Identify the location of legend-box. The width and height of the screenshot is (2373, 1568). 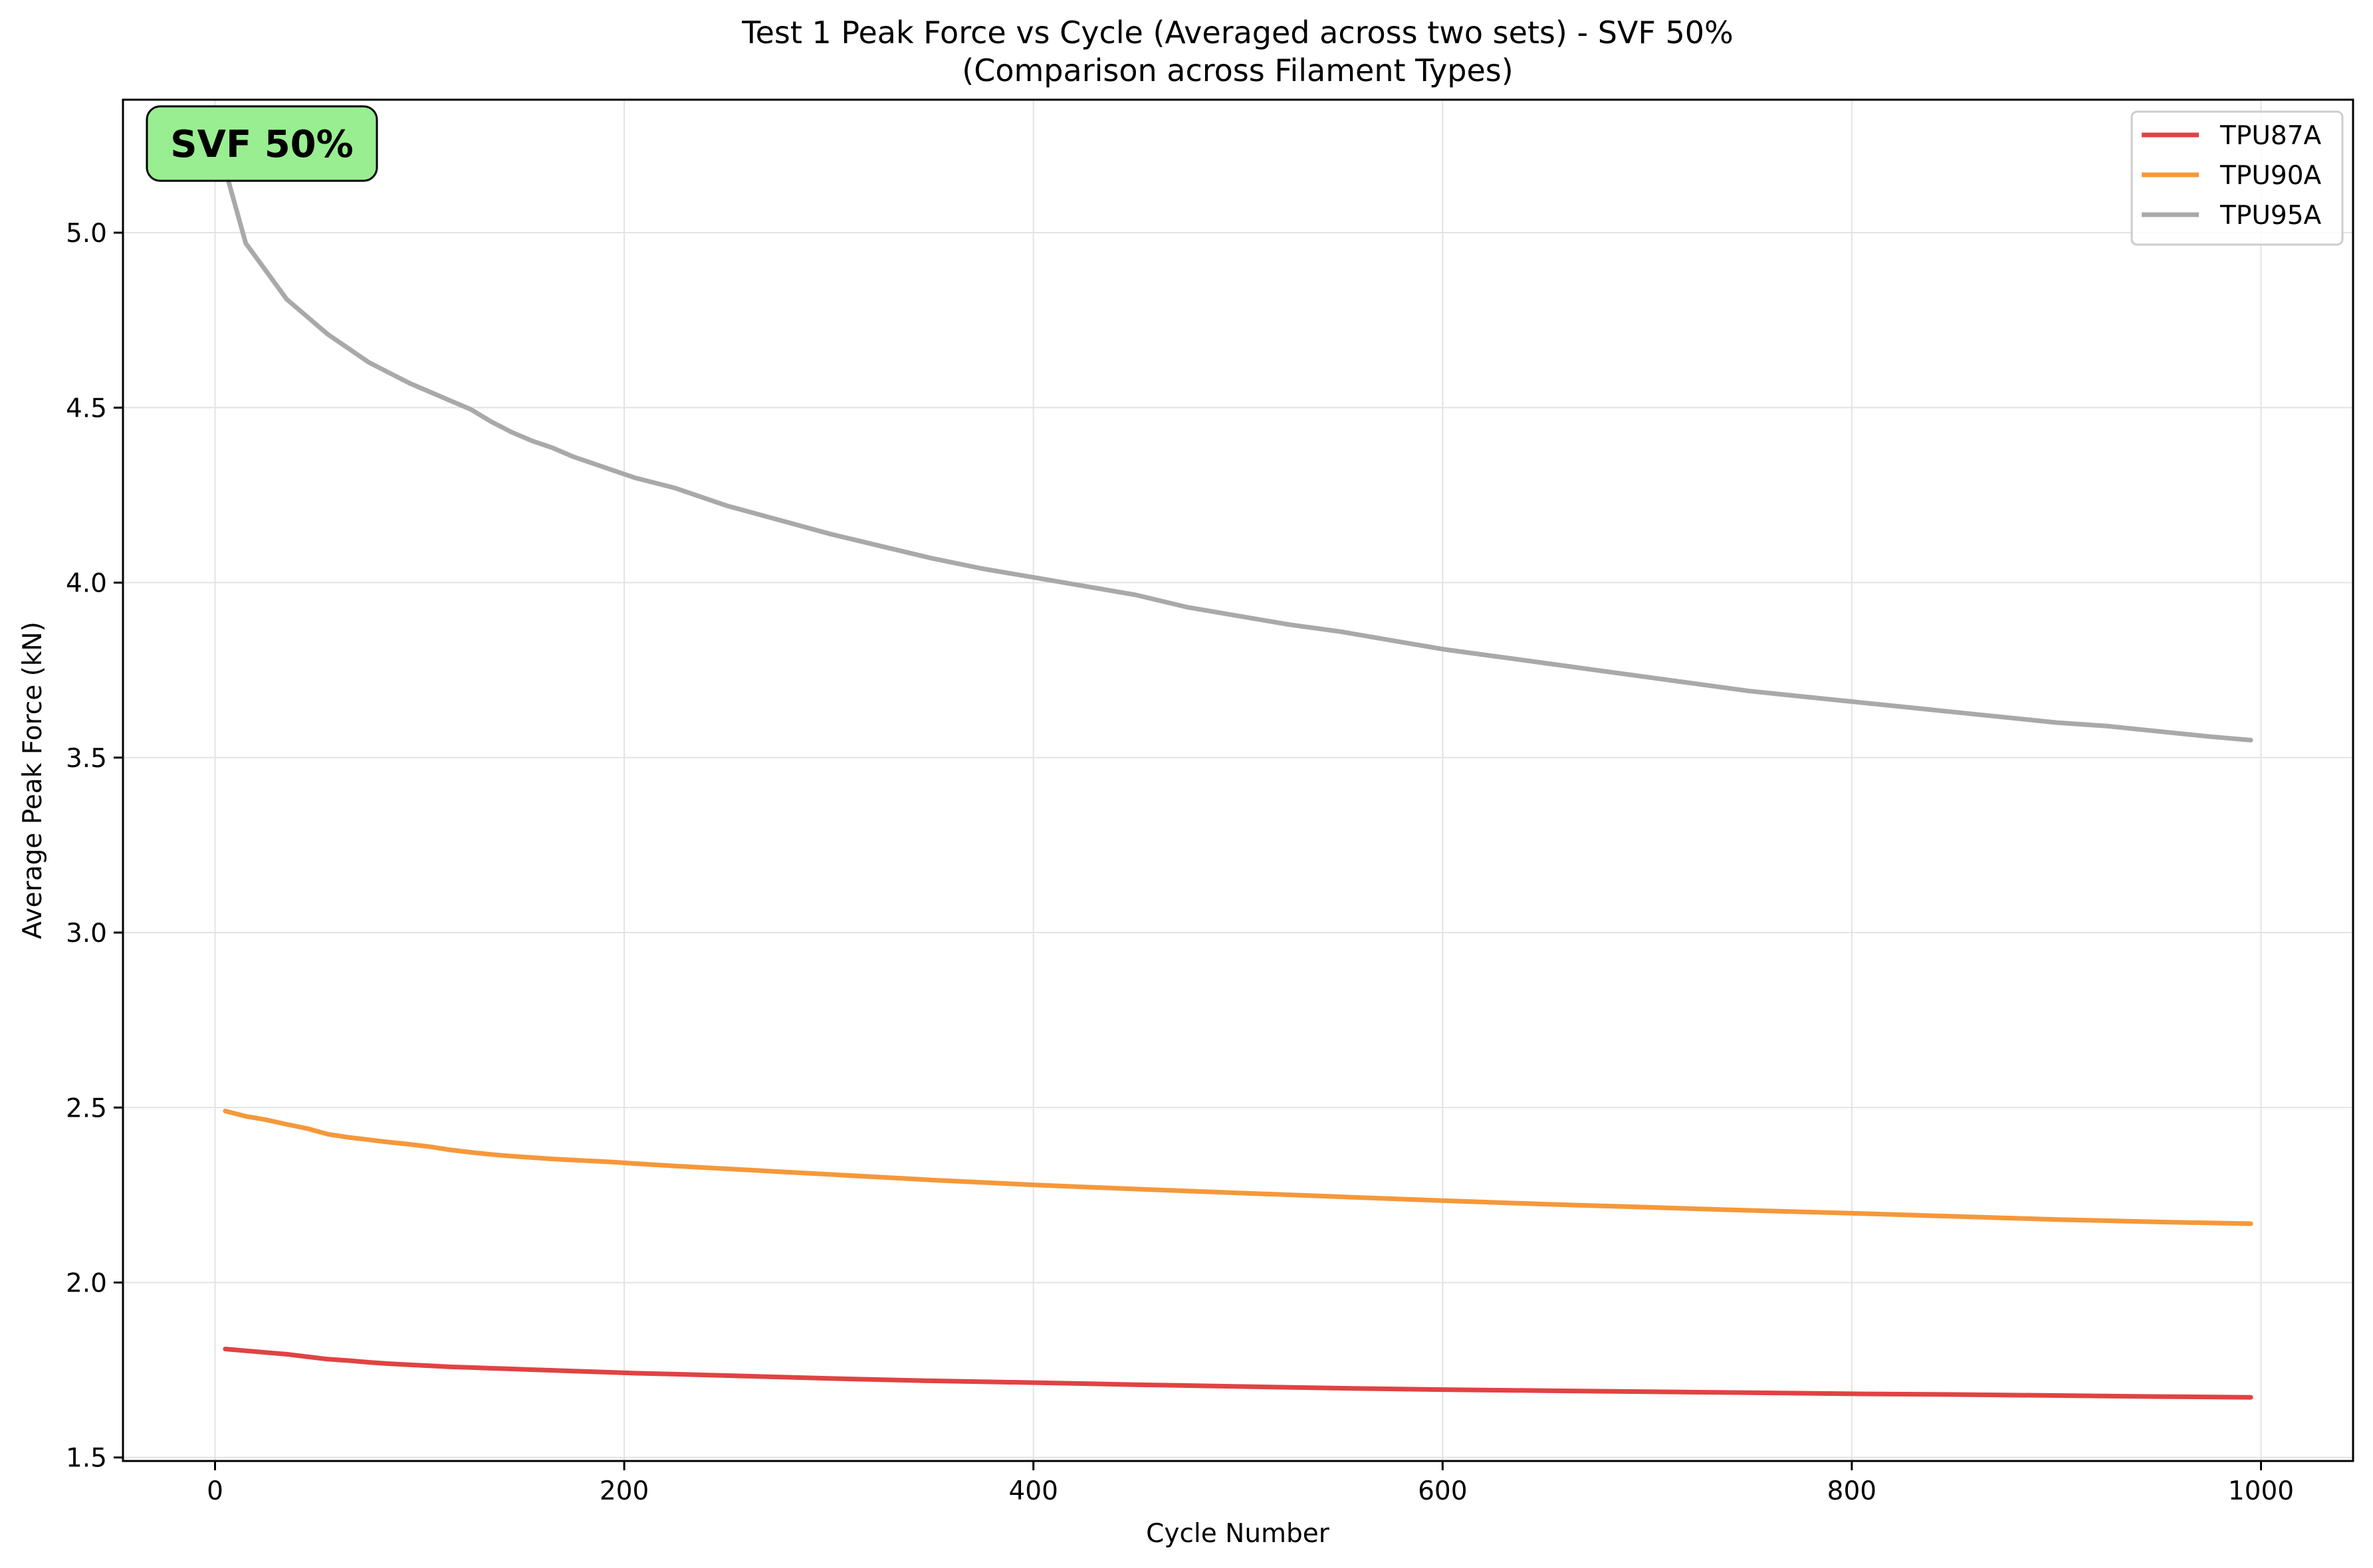
(2237, 178).